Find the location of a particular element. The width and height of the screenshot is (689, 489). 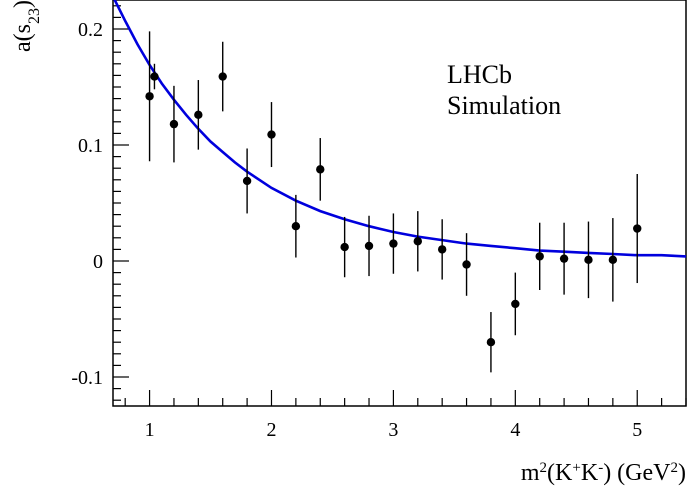

x-tick-label: 1 is located at coordinates (150, 430).